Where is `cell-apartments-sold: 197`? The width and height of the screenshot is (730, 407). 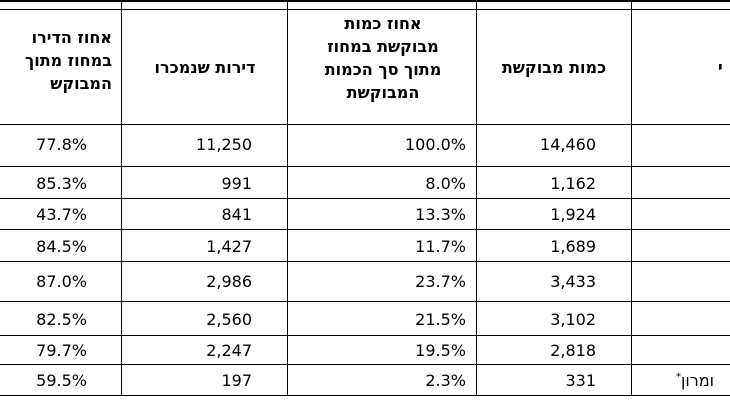
cell-apartments-sold: 197 is located at coordinates (236, 380).